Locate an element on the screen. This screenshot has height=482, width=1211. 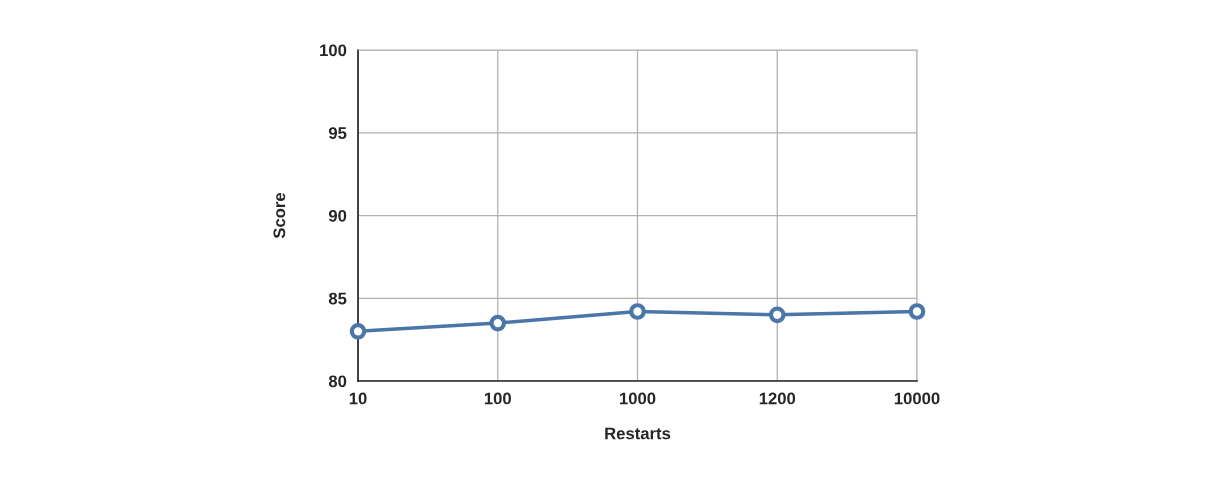
x-tick-label: 10 is located at coordinates (358, 398).